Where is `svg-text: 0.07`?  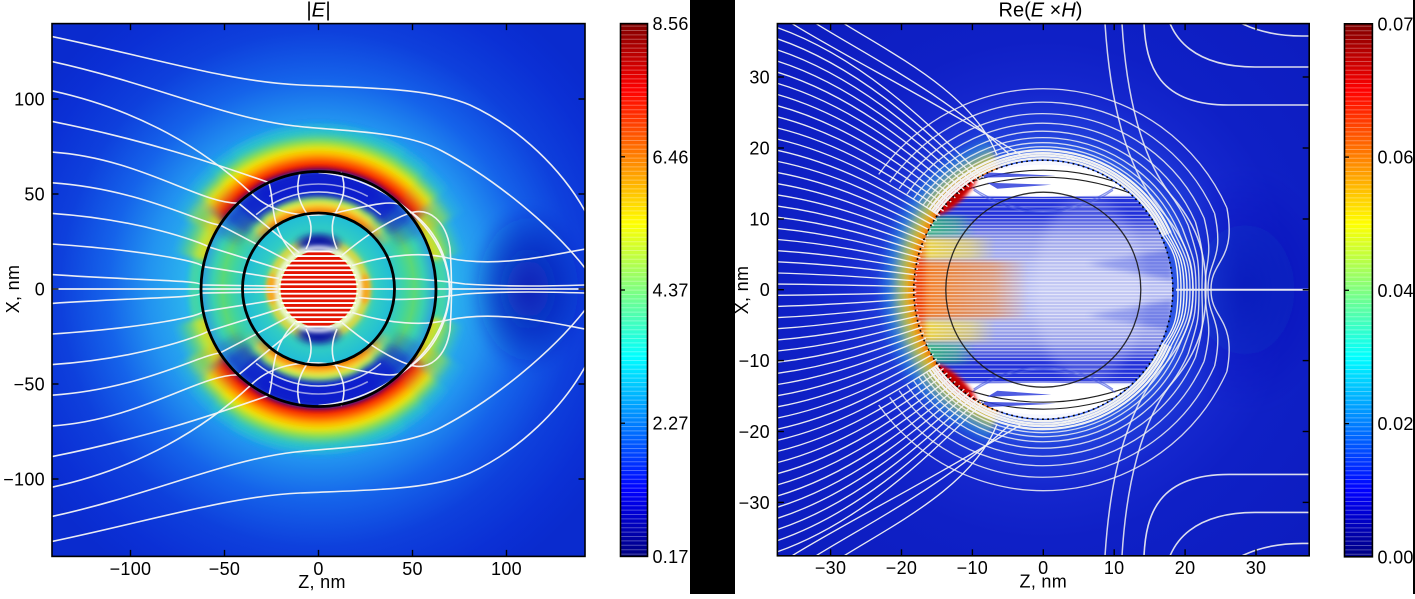
svg-text: 0.07 is located at coordinates (1396, 24).